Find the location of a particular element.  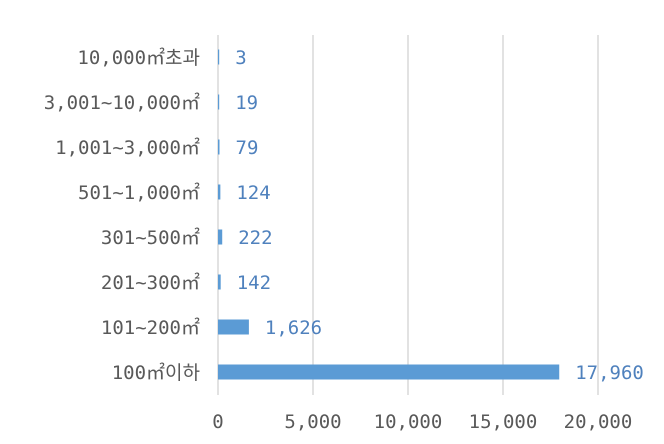

category-label: 101~200㎡ is located at coordinates (150, 327).